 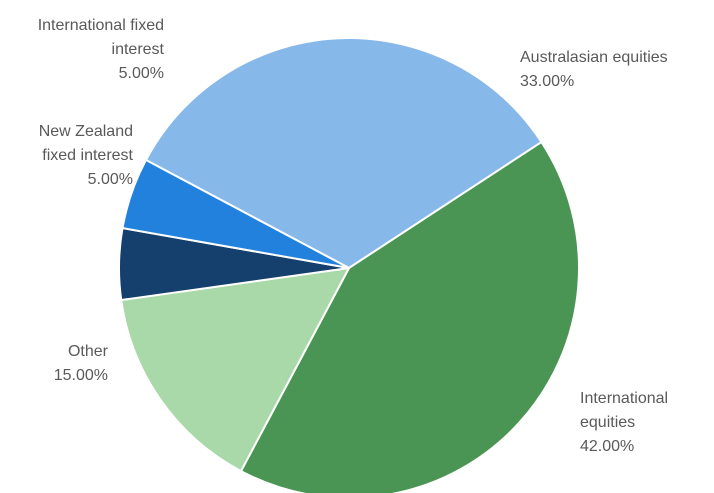 I want to click on slice-label-new-zealand-fixed-interest: New Zealand fixed interest 5.00%, so click(x=86, y=155).